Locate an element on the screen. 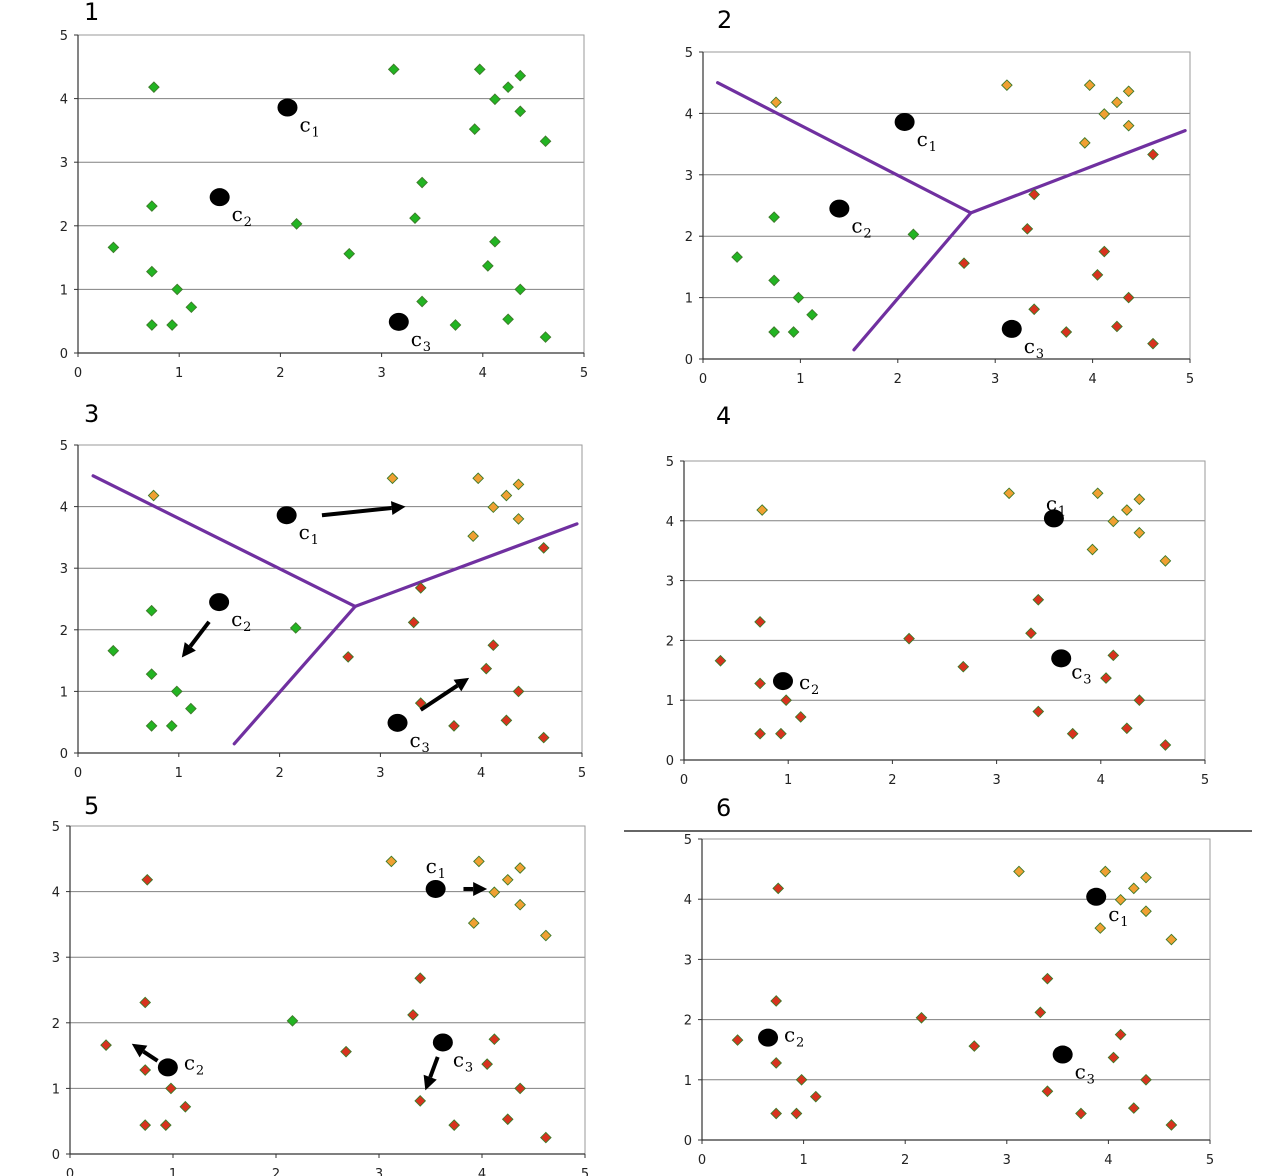 The height and width of the screenshot is (1176, 1266). y-tick-label: 1 is located at coordinates (64, 692).